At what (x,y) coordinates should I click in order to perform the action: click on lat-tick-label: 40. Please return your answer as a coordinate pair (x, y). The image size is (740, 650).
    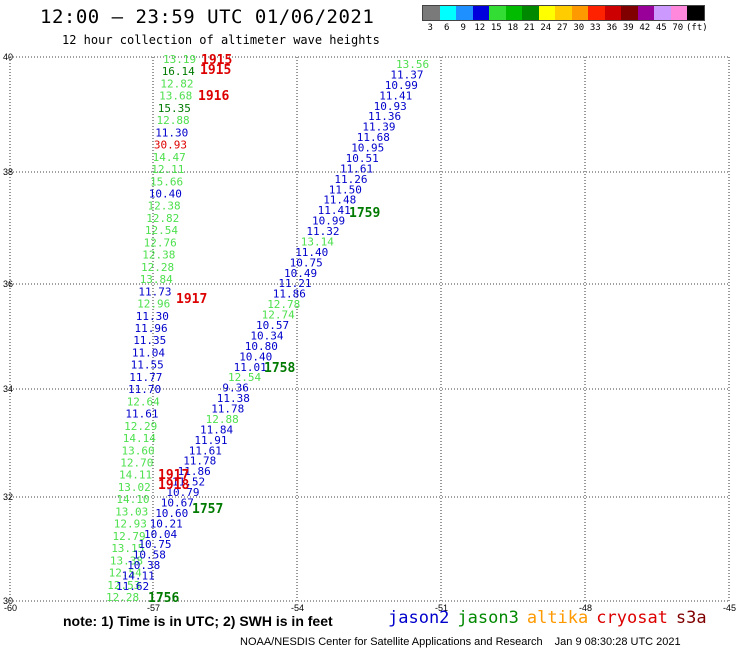
    Looking at the image, I should click on (8, 57).